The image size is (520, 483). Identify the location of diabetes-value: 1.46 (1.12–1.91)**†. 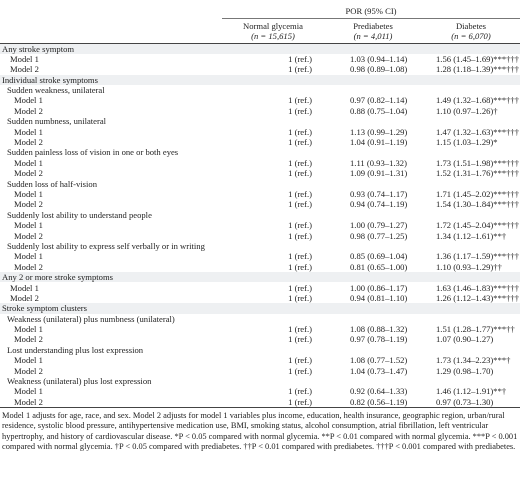
(471, 391).